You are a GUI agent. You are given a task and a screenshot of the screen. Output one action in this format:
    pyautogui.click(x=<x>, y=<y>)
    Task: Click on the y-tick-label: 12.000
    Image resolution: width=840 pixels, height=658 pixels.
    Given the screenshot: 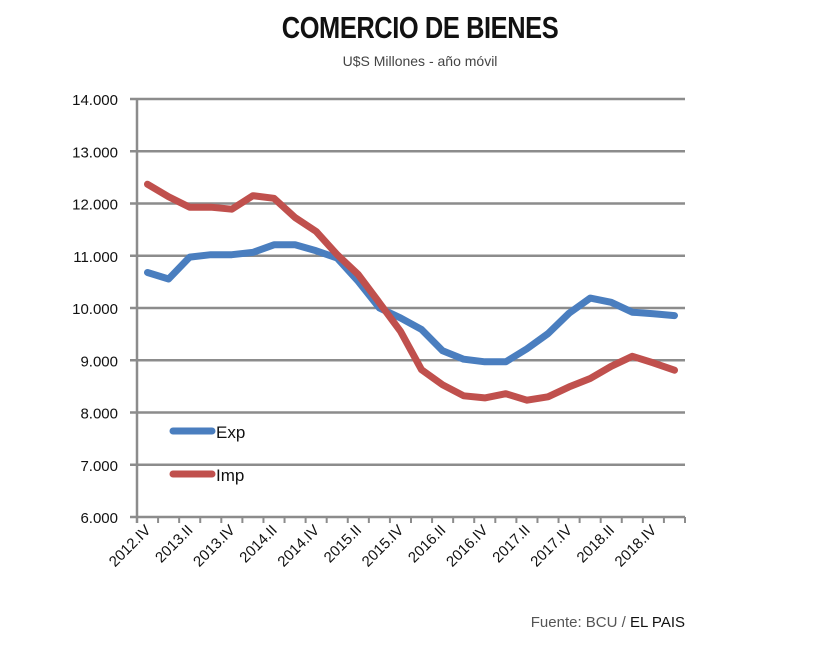 What is the action you would take?
    pyautogui.click(x=95, y=205)
    